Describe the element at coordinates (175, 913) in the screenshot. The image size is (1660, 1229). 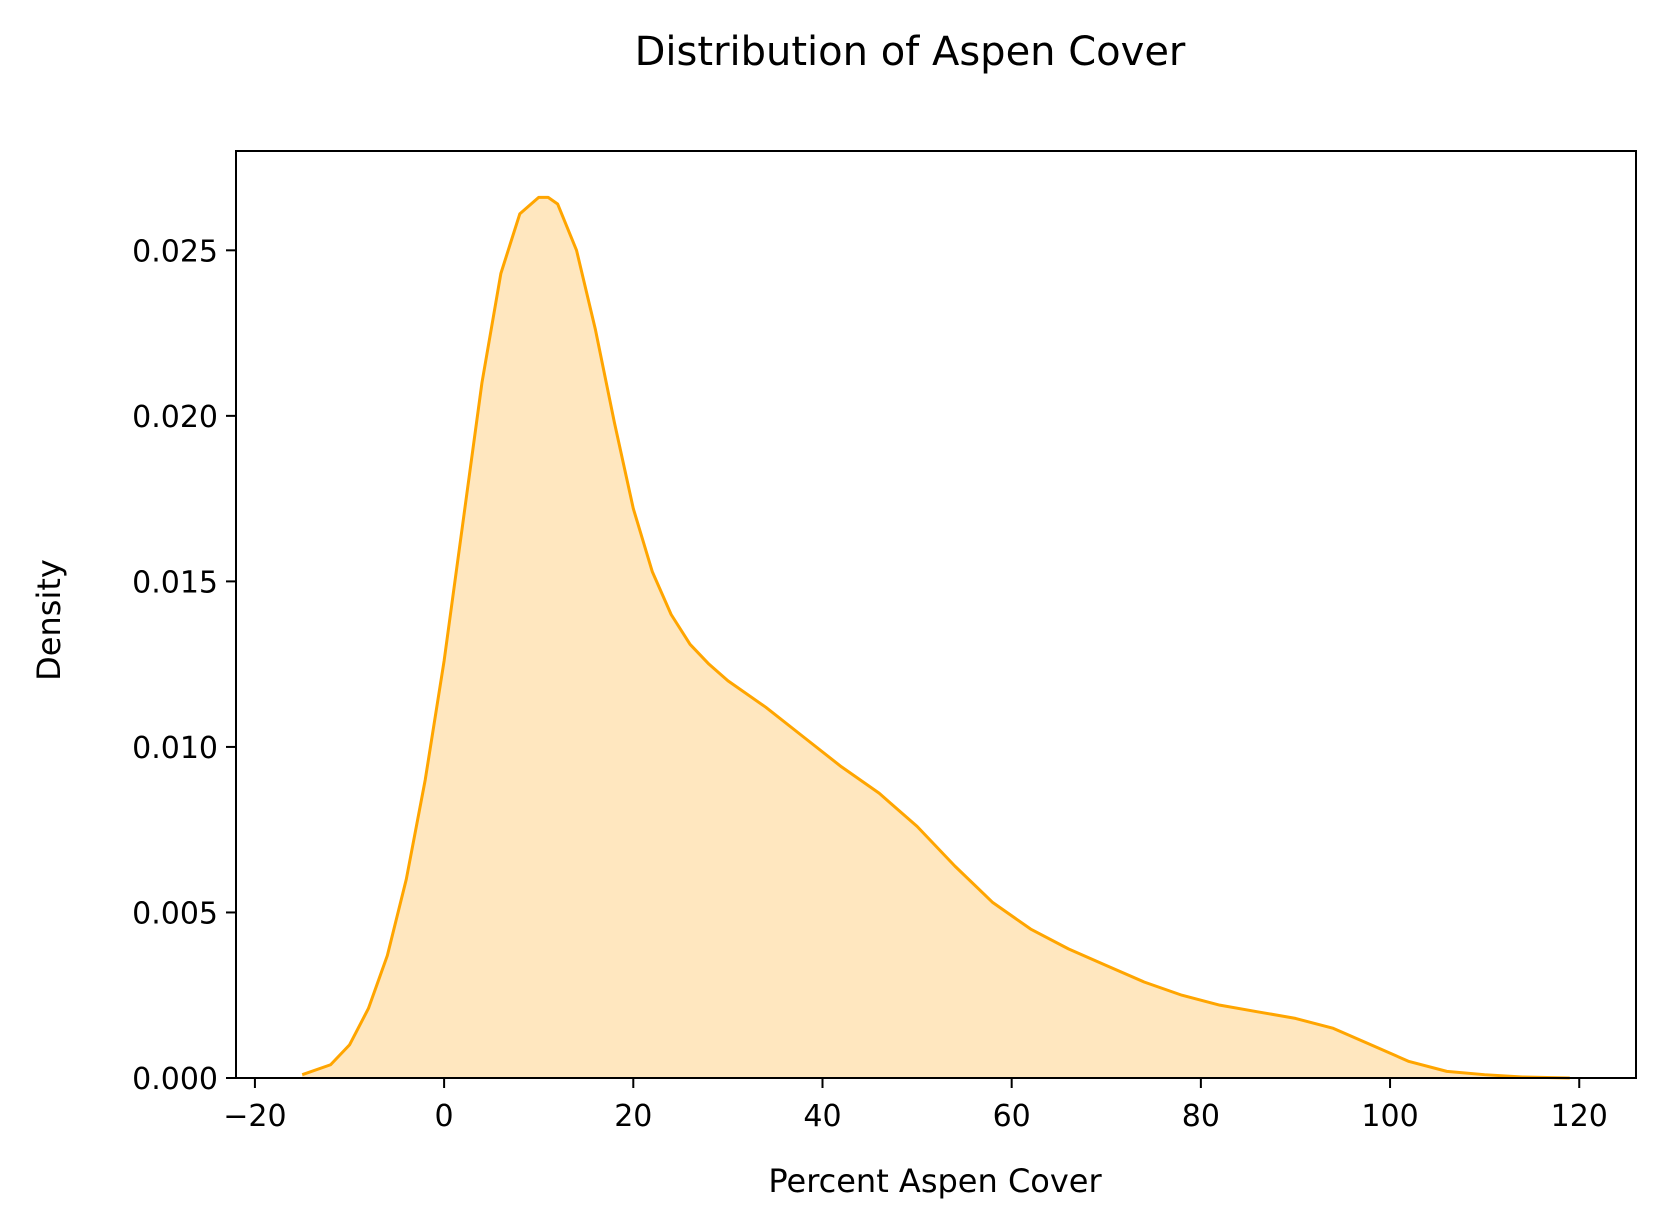
I see `y-tick-label: 0.005` at that location.